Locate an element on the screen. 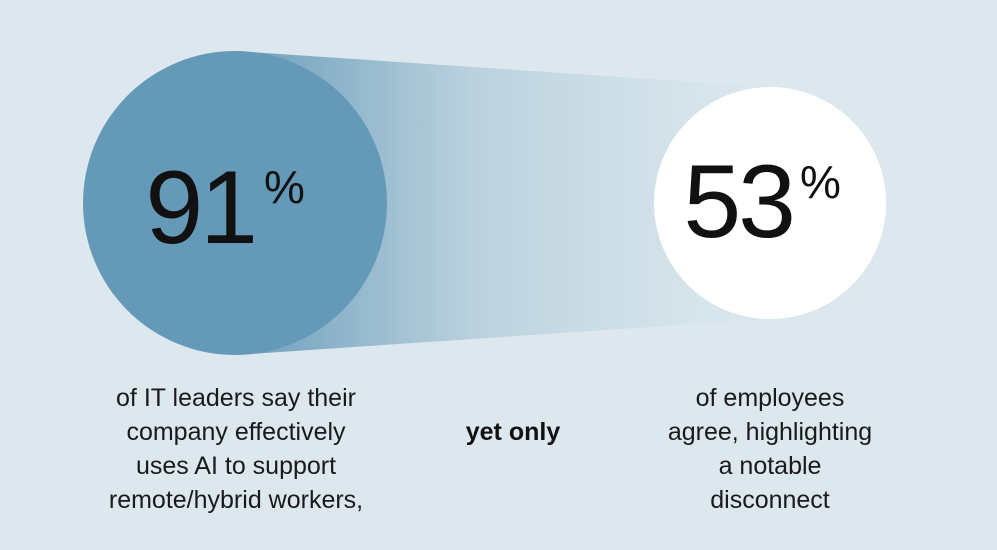 The image size is (997, 550). caption-line: disconnect is located at coordinates (770, 500).